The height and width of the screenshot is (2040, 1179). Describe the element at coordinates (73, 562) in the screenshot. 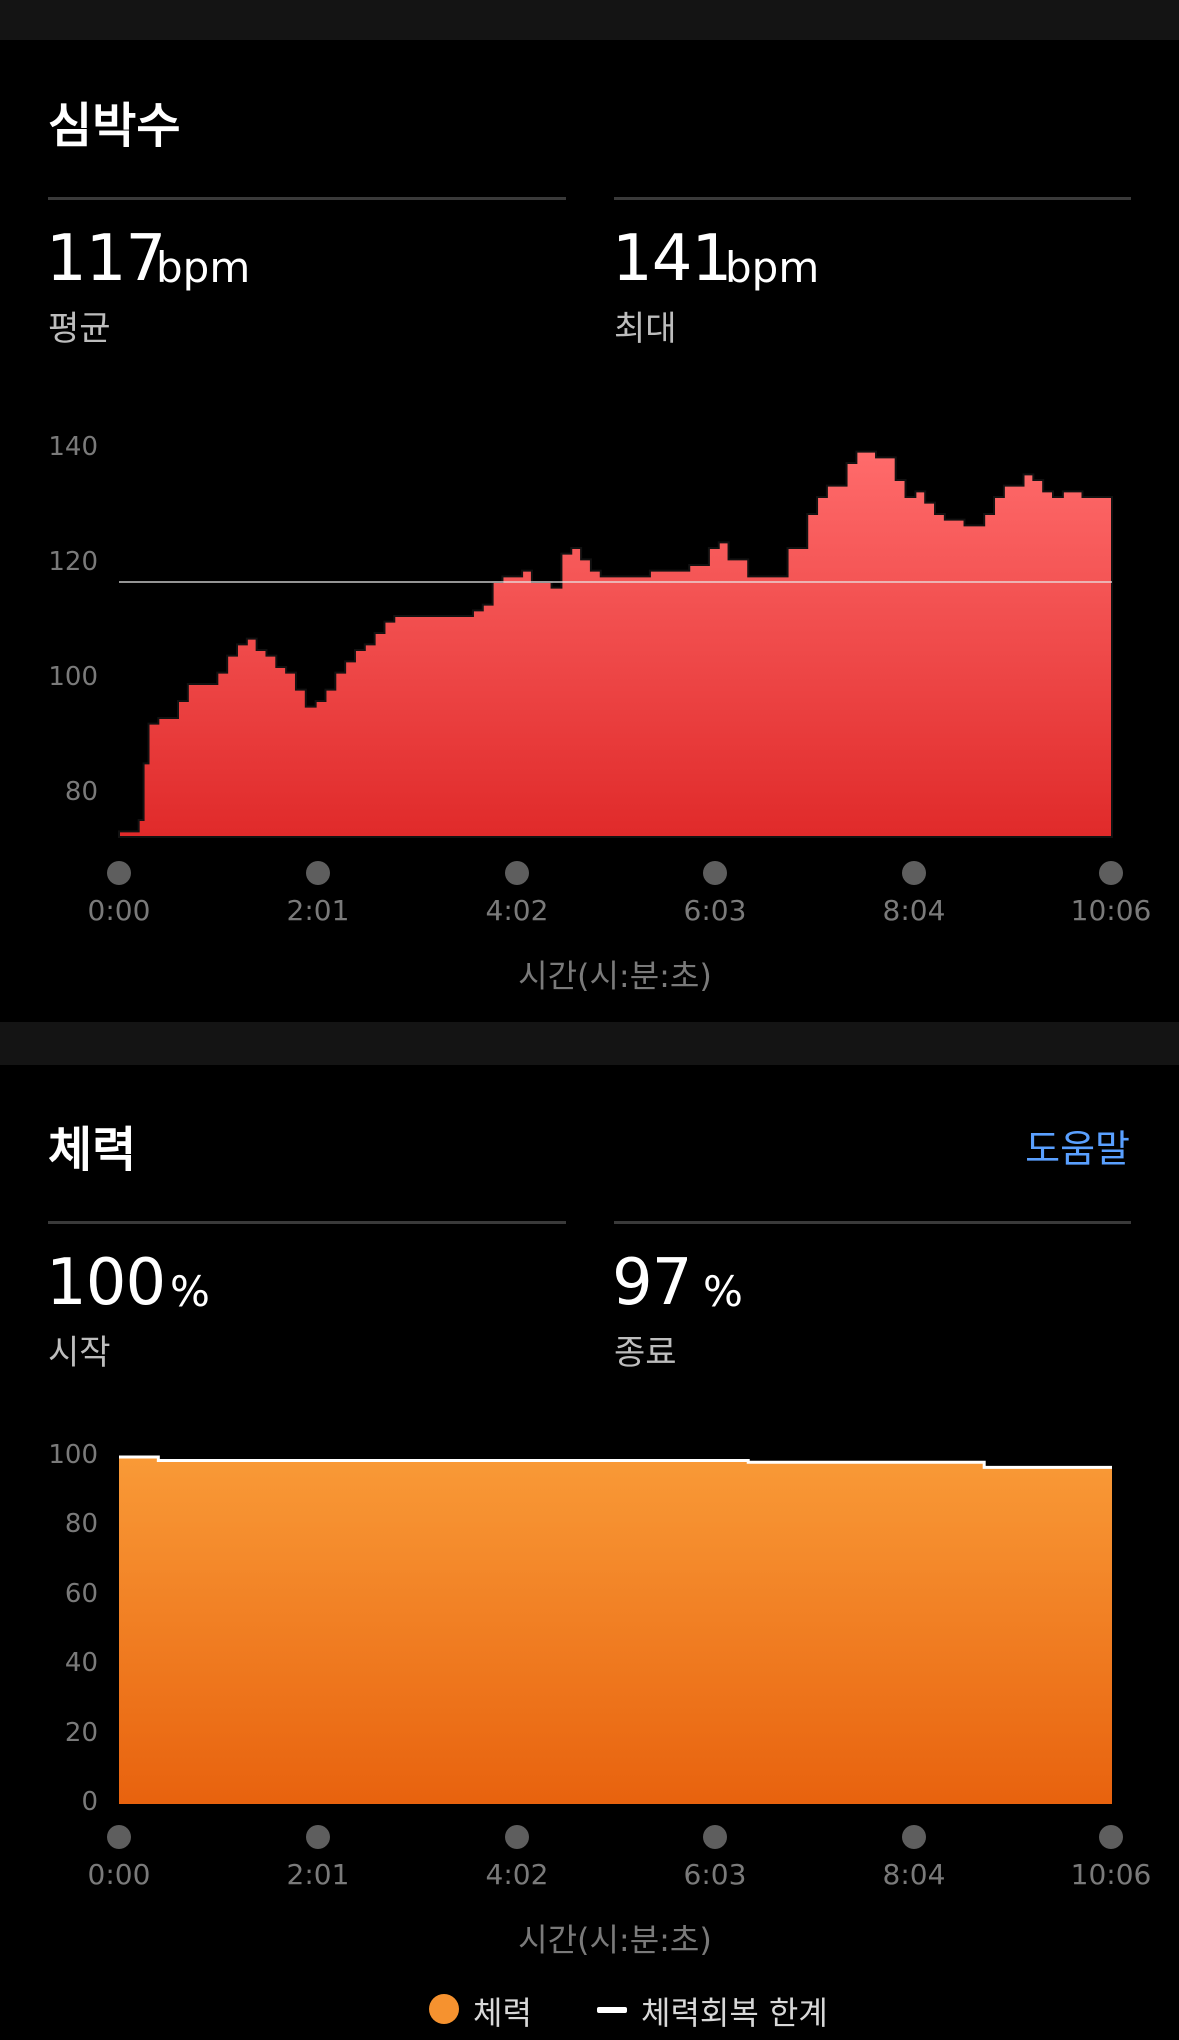

I see `hr-y-tick: 120` at that location.